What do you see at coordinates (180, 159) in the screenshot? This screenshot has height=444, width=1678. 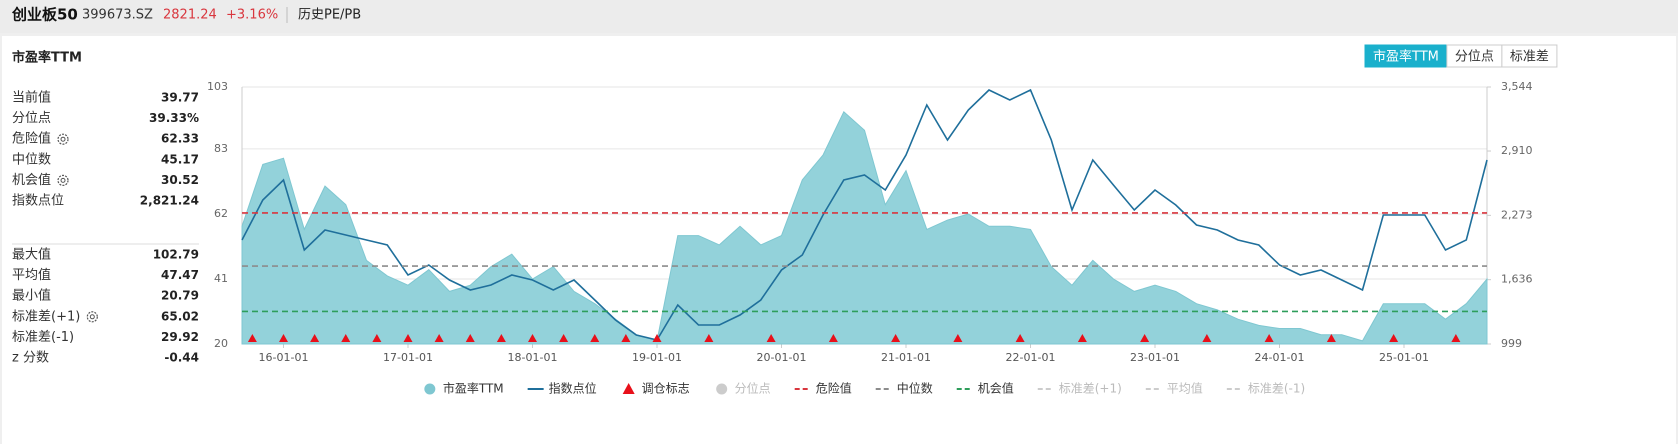 I see `stat-value: 45.17` at bounding box center [180, 159].